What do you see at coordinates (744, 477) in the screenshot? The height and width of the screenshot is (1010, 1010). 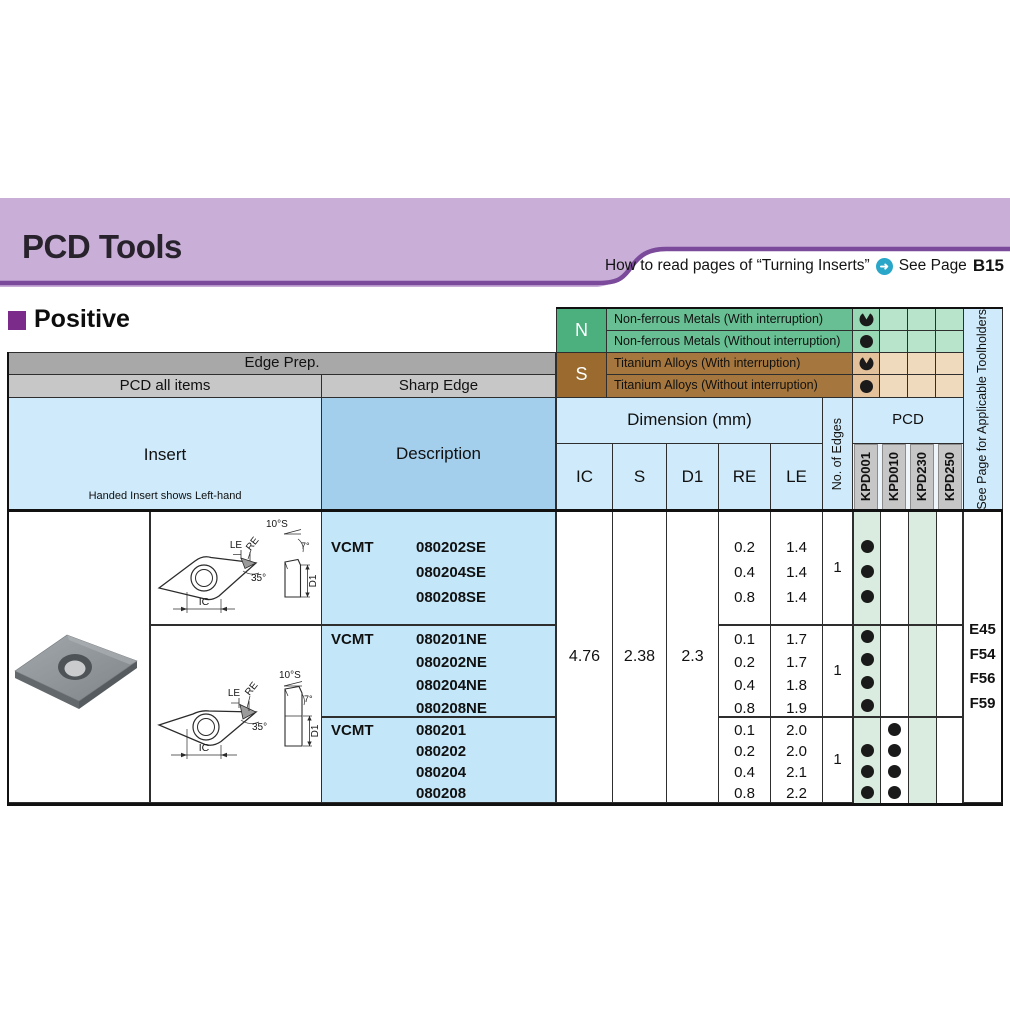 I see `col-header-re: RE` at bounding box center [744, 477].